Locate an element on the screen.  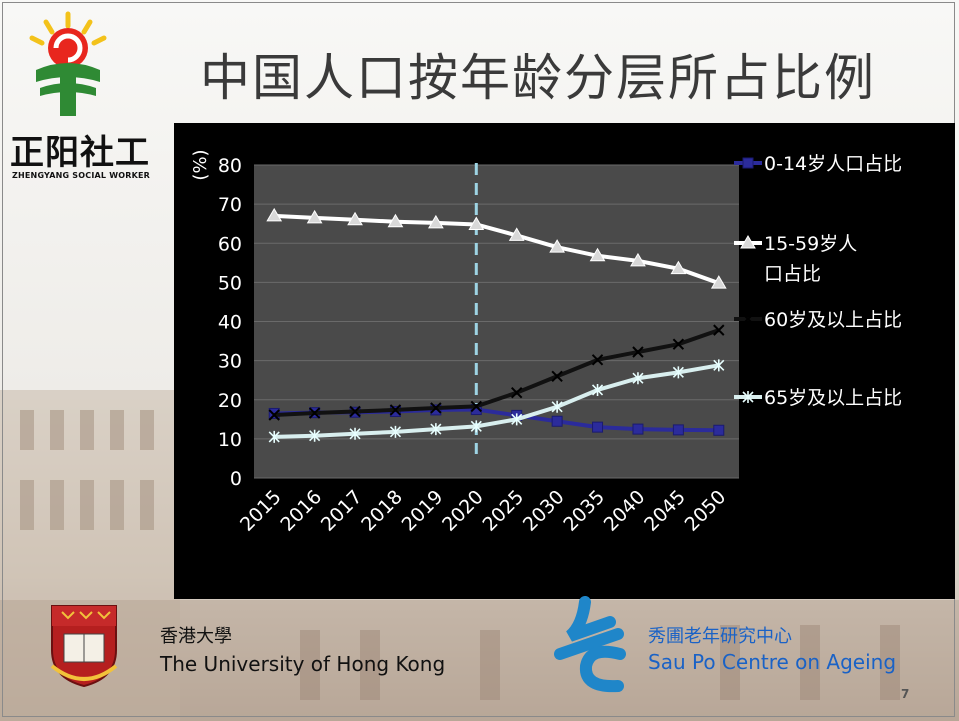
sau-po-footer: 秀圃老年研究中心 Sau Po Centre on Ageing is located at coordinates (772, 648).